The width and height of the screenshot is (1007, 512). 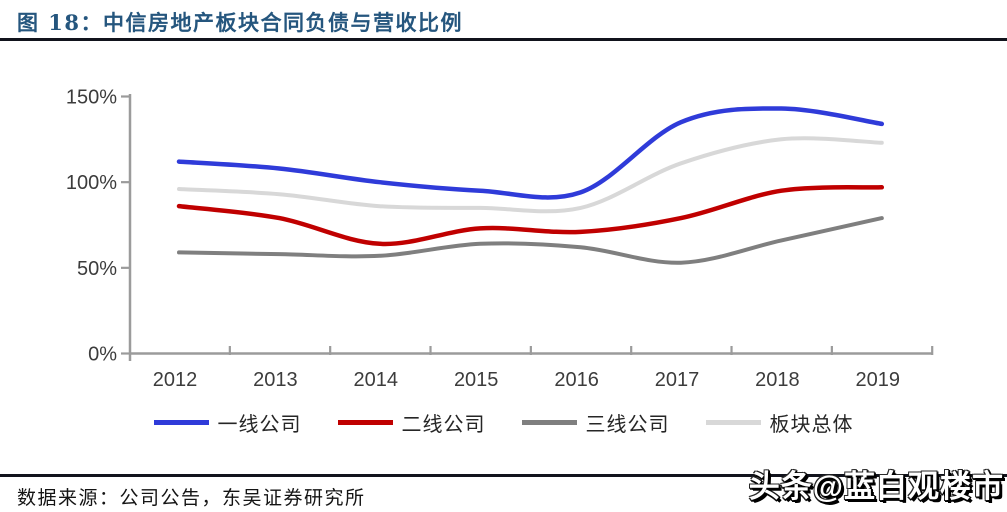 I want to click on x-axis-label: 2012, so click(x=175, y=380).